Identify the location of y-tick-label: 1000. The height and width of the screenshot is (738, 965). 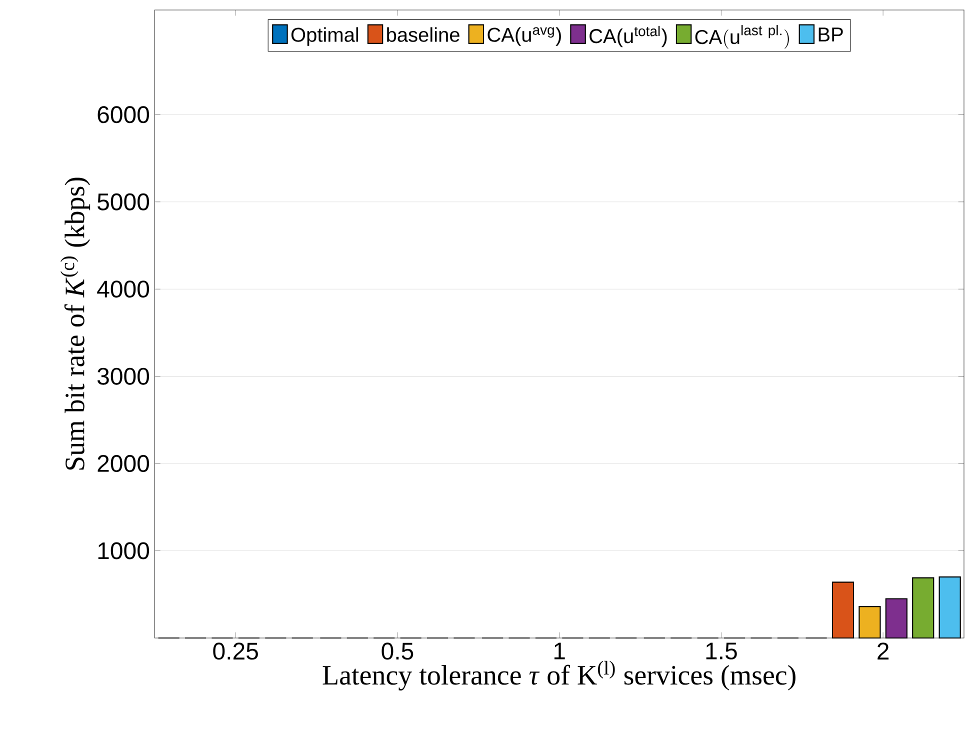
(124, 551).